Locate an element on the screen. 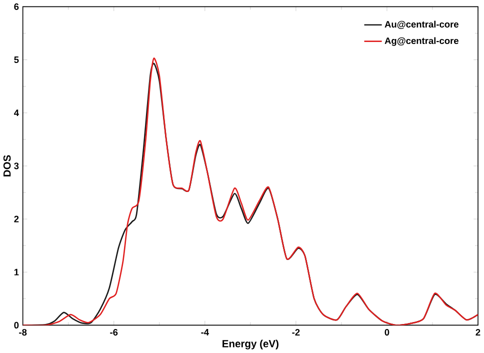 The width and height of the screenshot is (484, 353). y-axis-title: DOS is located at coordinates (7, 165).